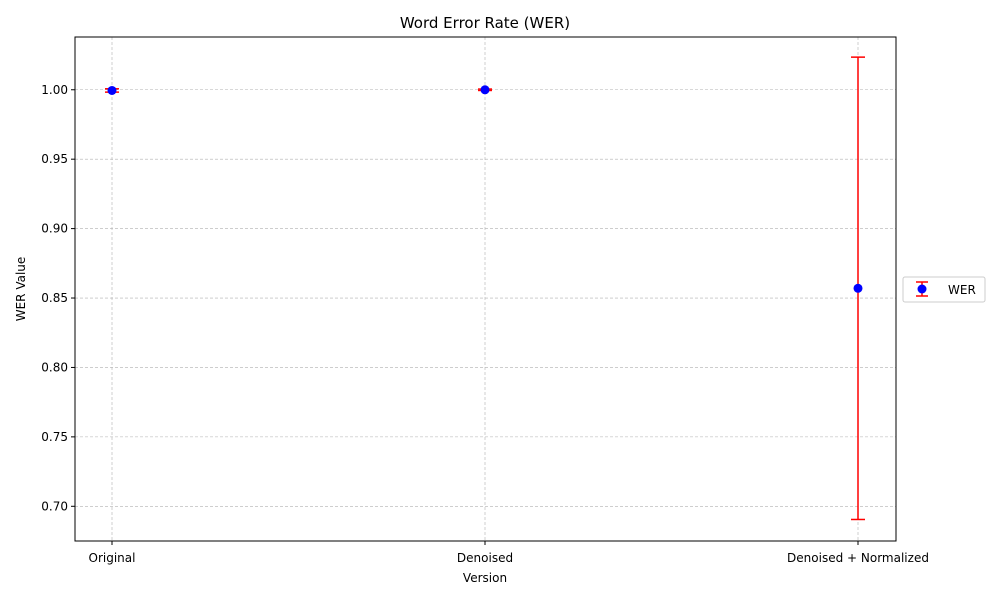 The width and height of the screenshot is (1000, 600). Describe the element at coordinates (485, 578) in the screenshot. I see `x-axis-title: Version` at that location.